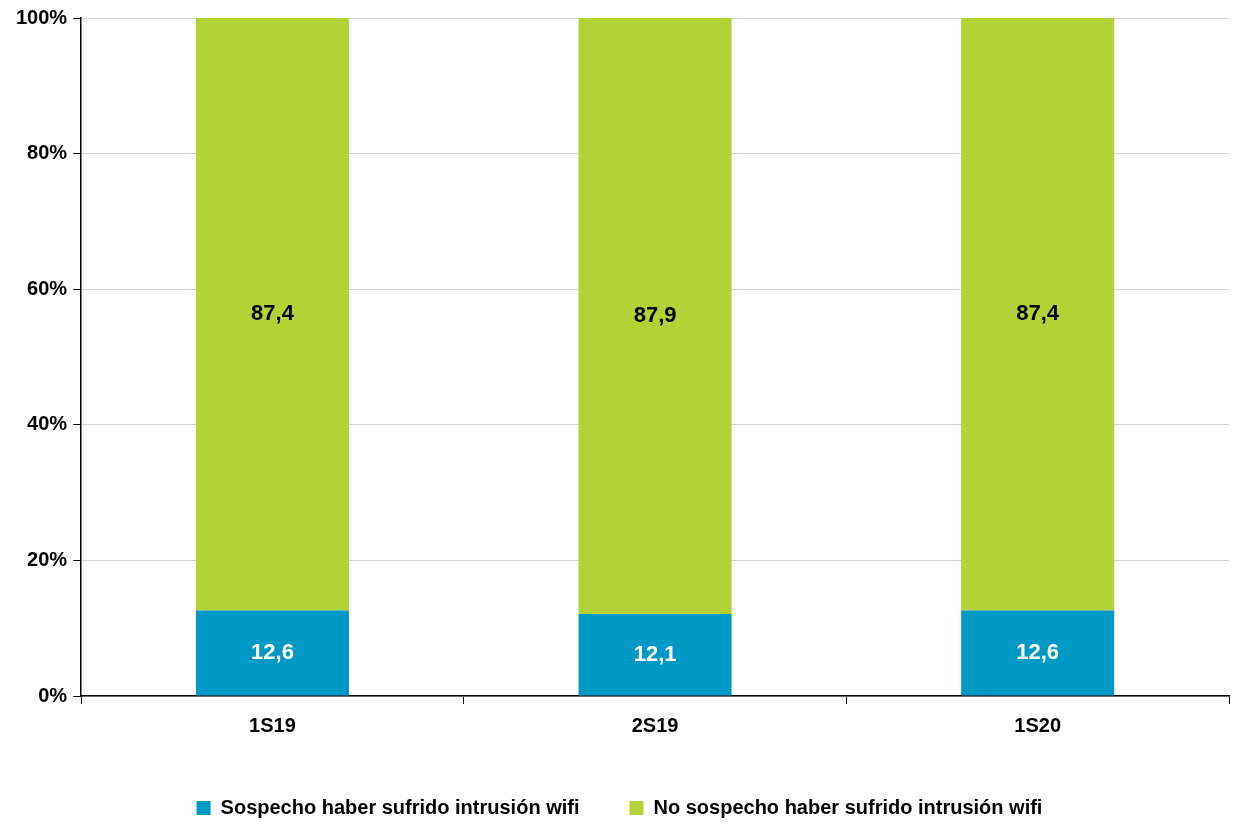  I want to click on y-tick-label: 60%, so click(47, 287).